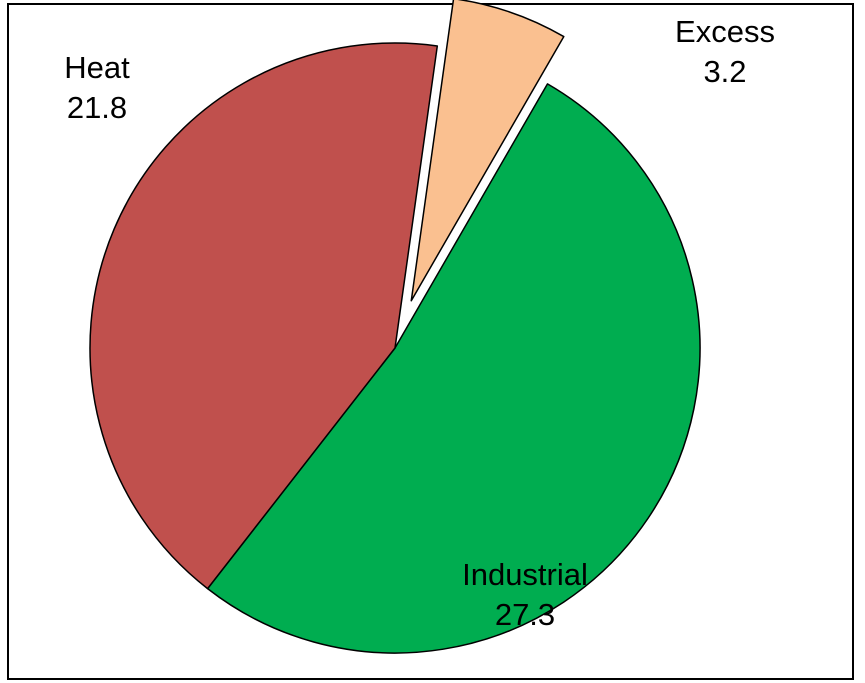 The height and width of the screenshot is (683, 865). What do you see at coordinates (725, 31) in the screenshot?
I see `slice-label-excess: Excess` at bounding box center [725, 31].